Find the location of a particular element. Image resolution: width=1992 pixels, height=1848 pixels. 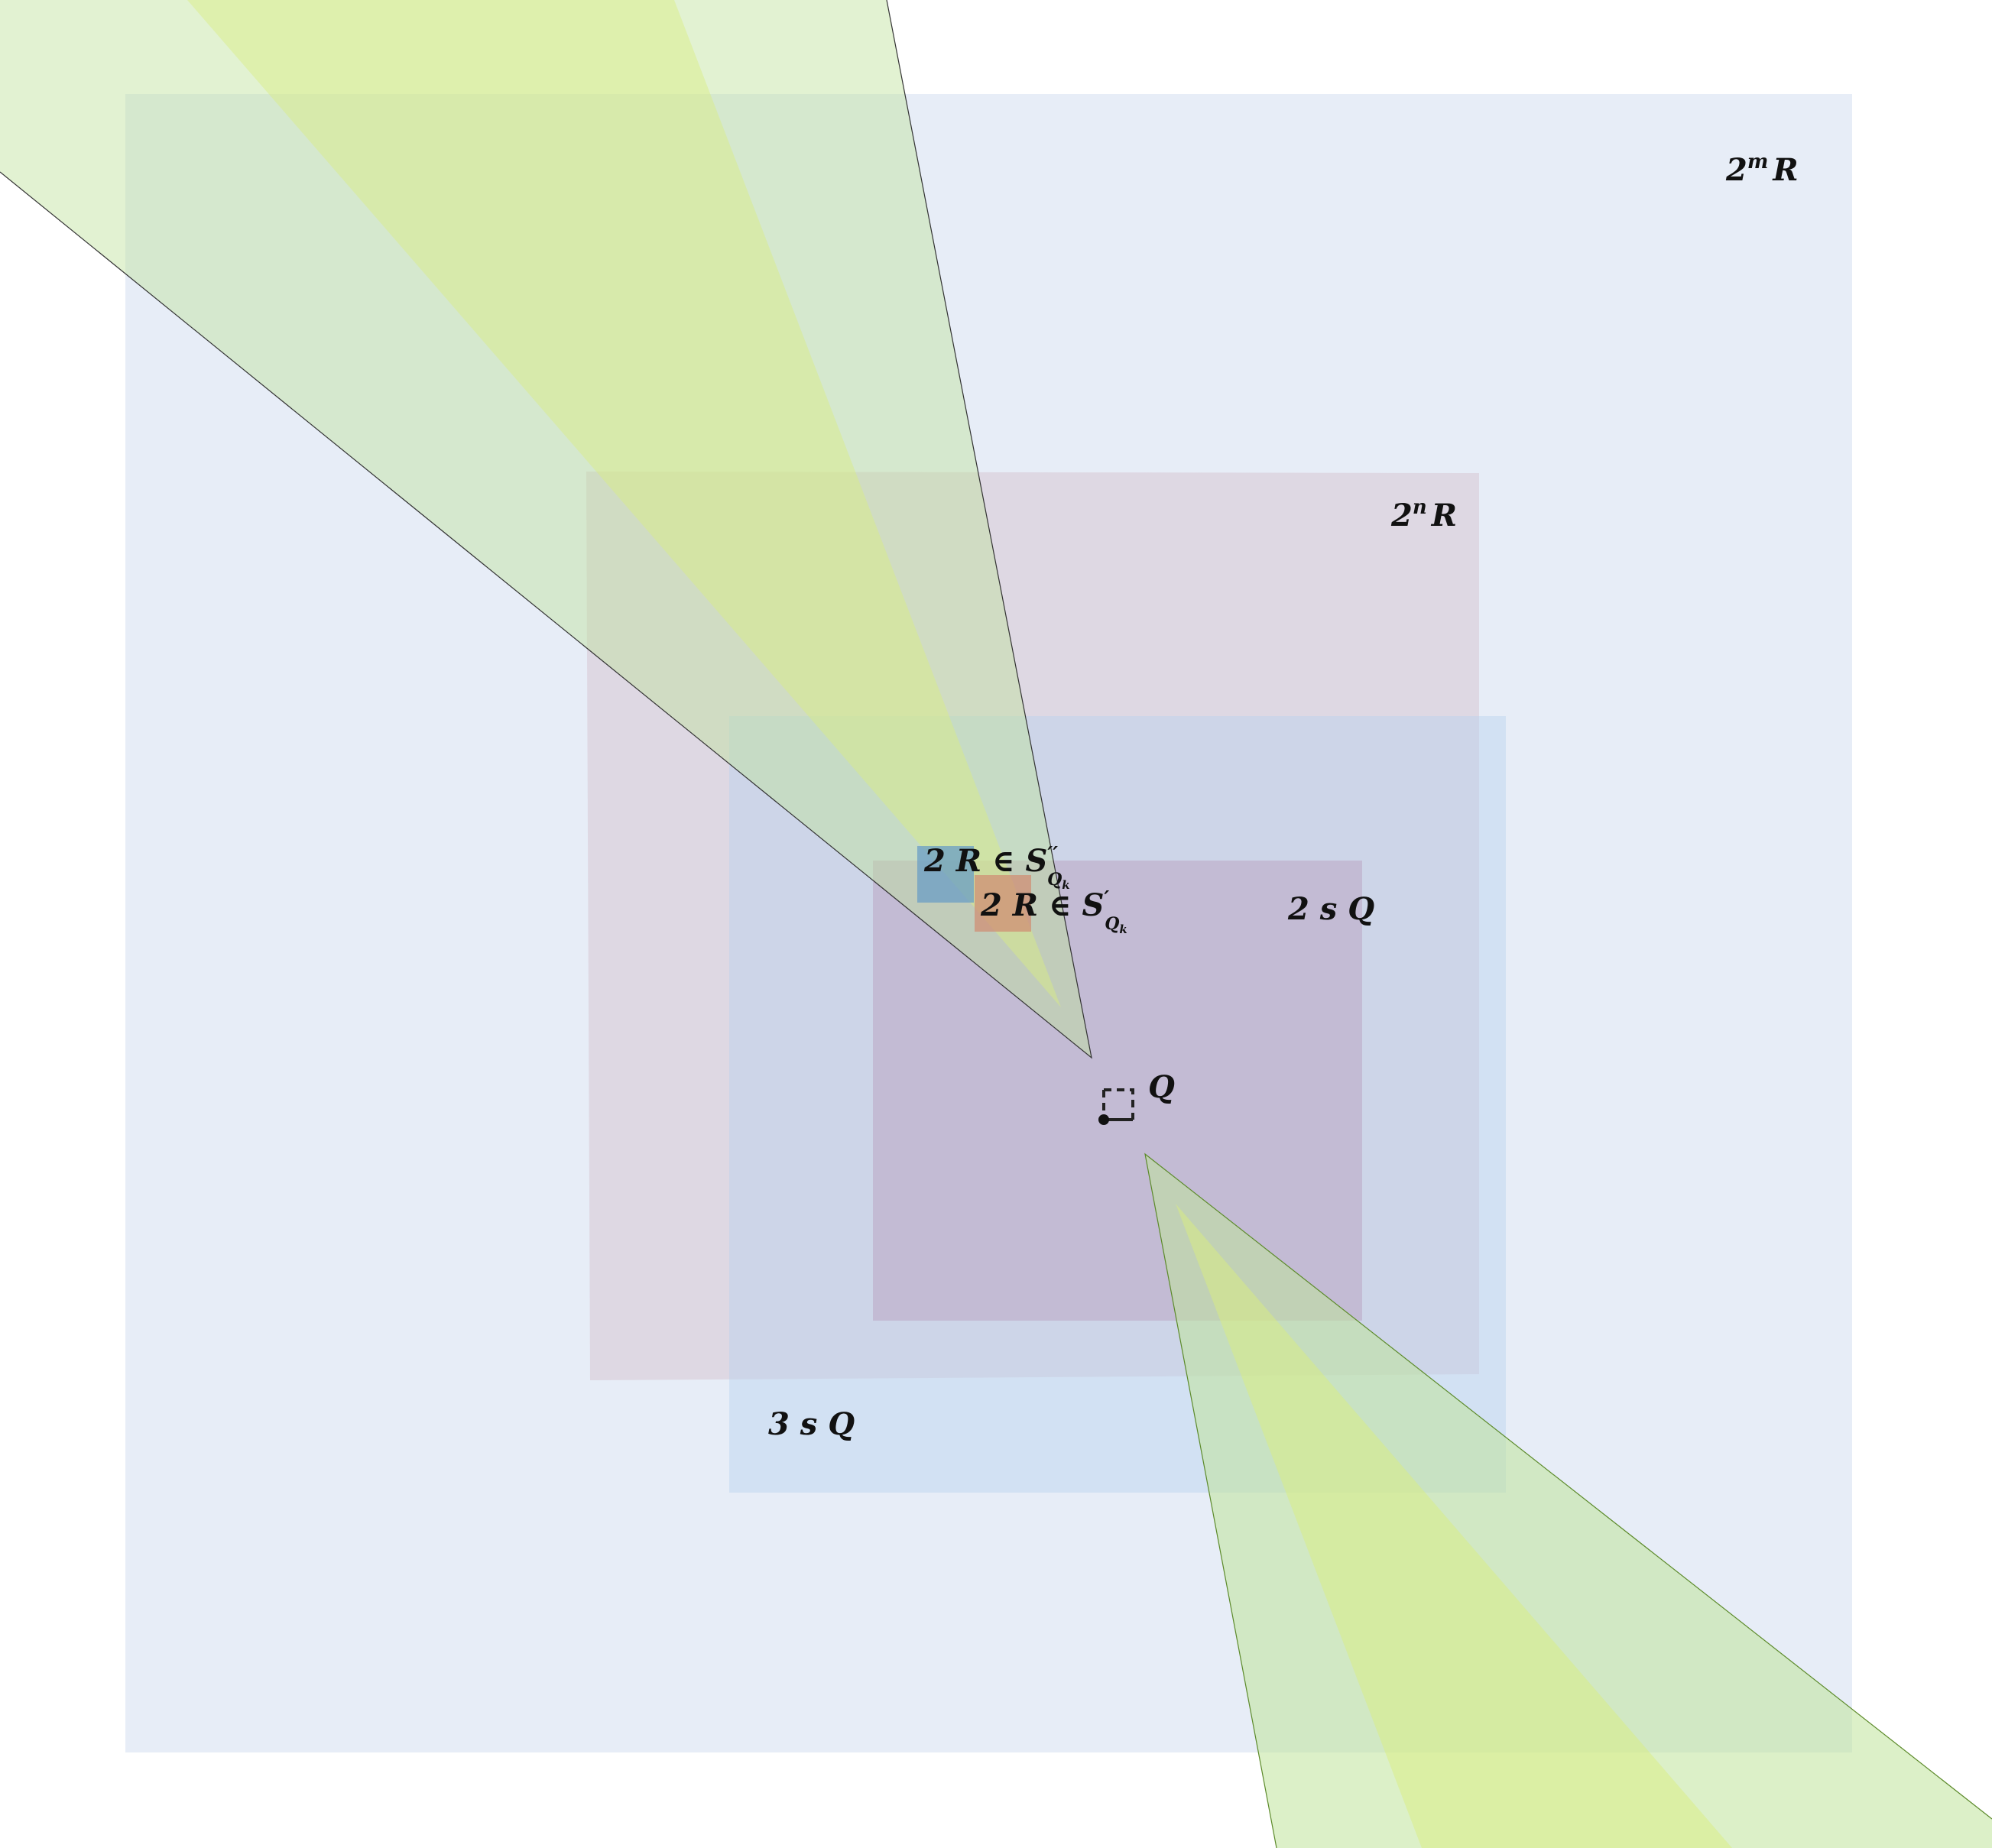

label-q: Q is located at coordinates (1162, 1087).